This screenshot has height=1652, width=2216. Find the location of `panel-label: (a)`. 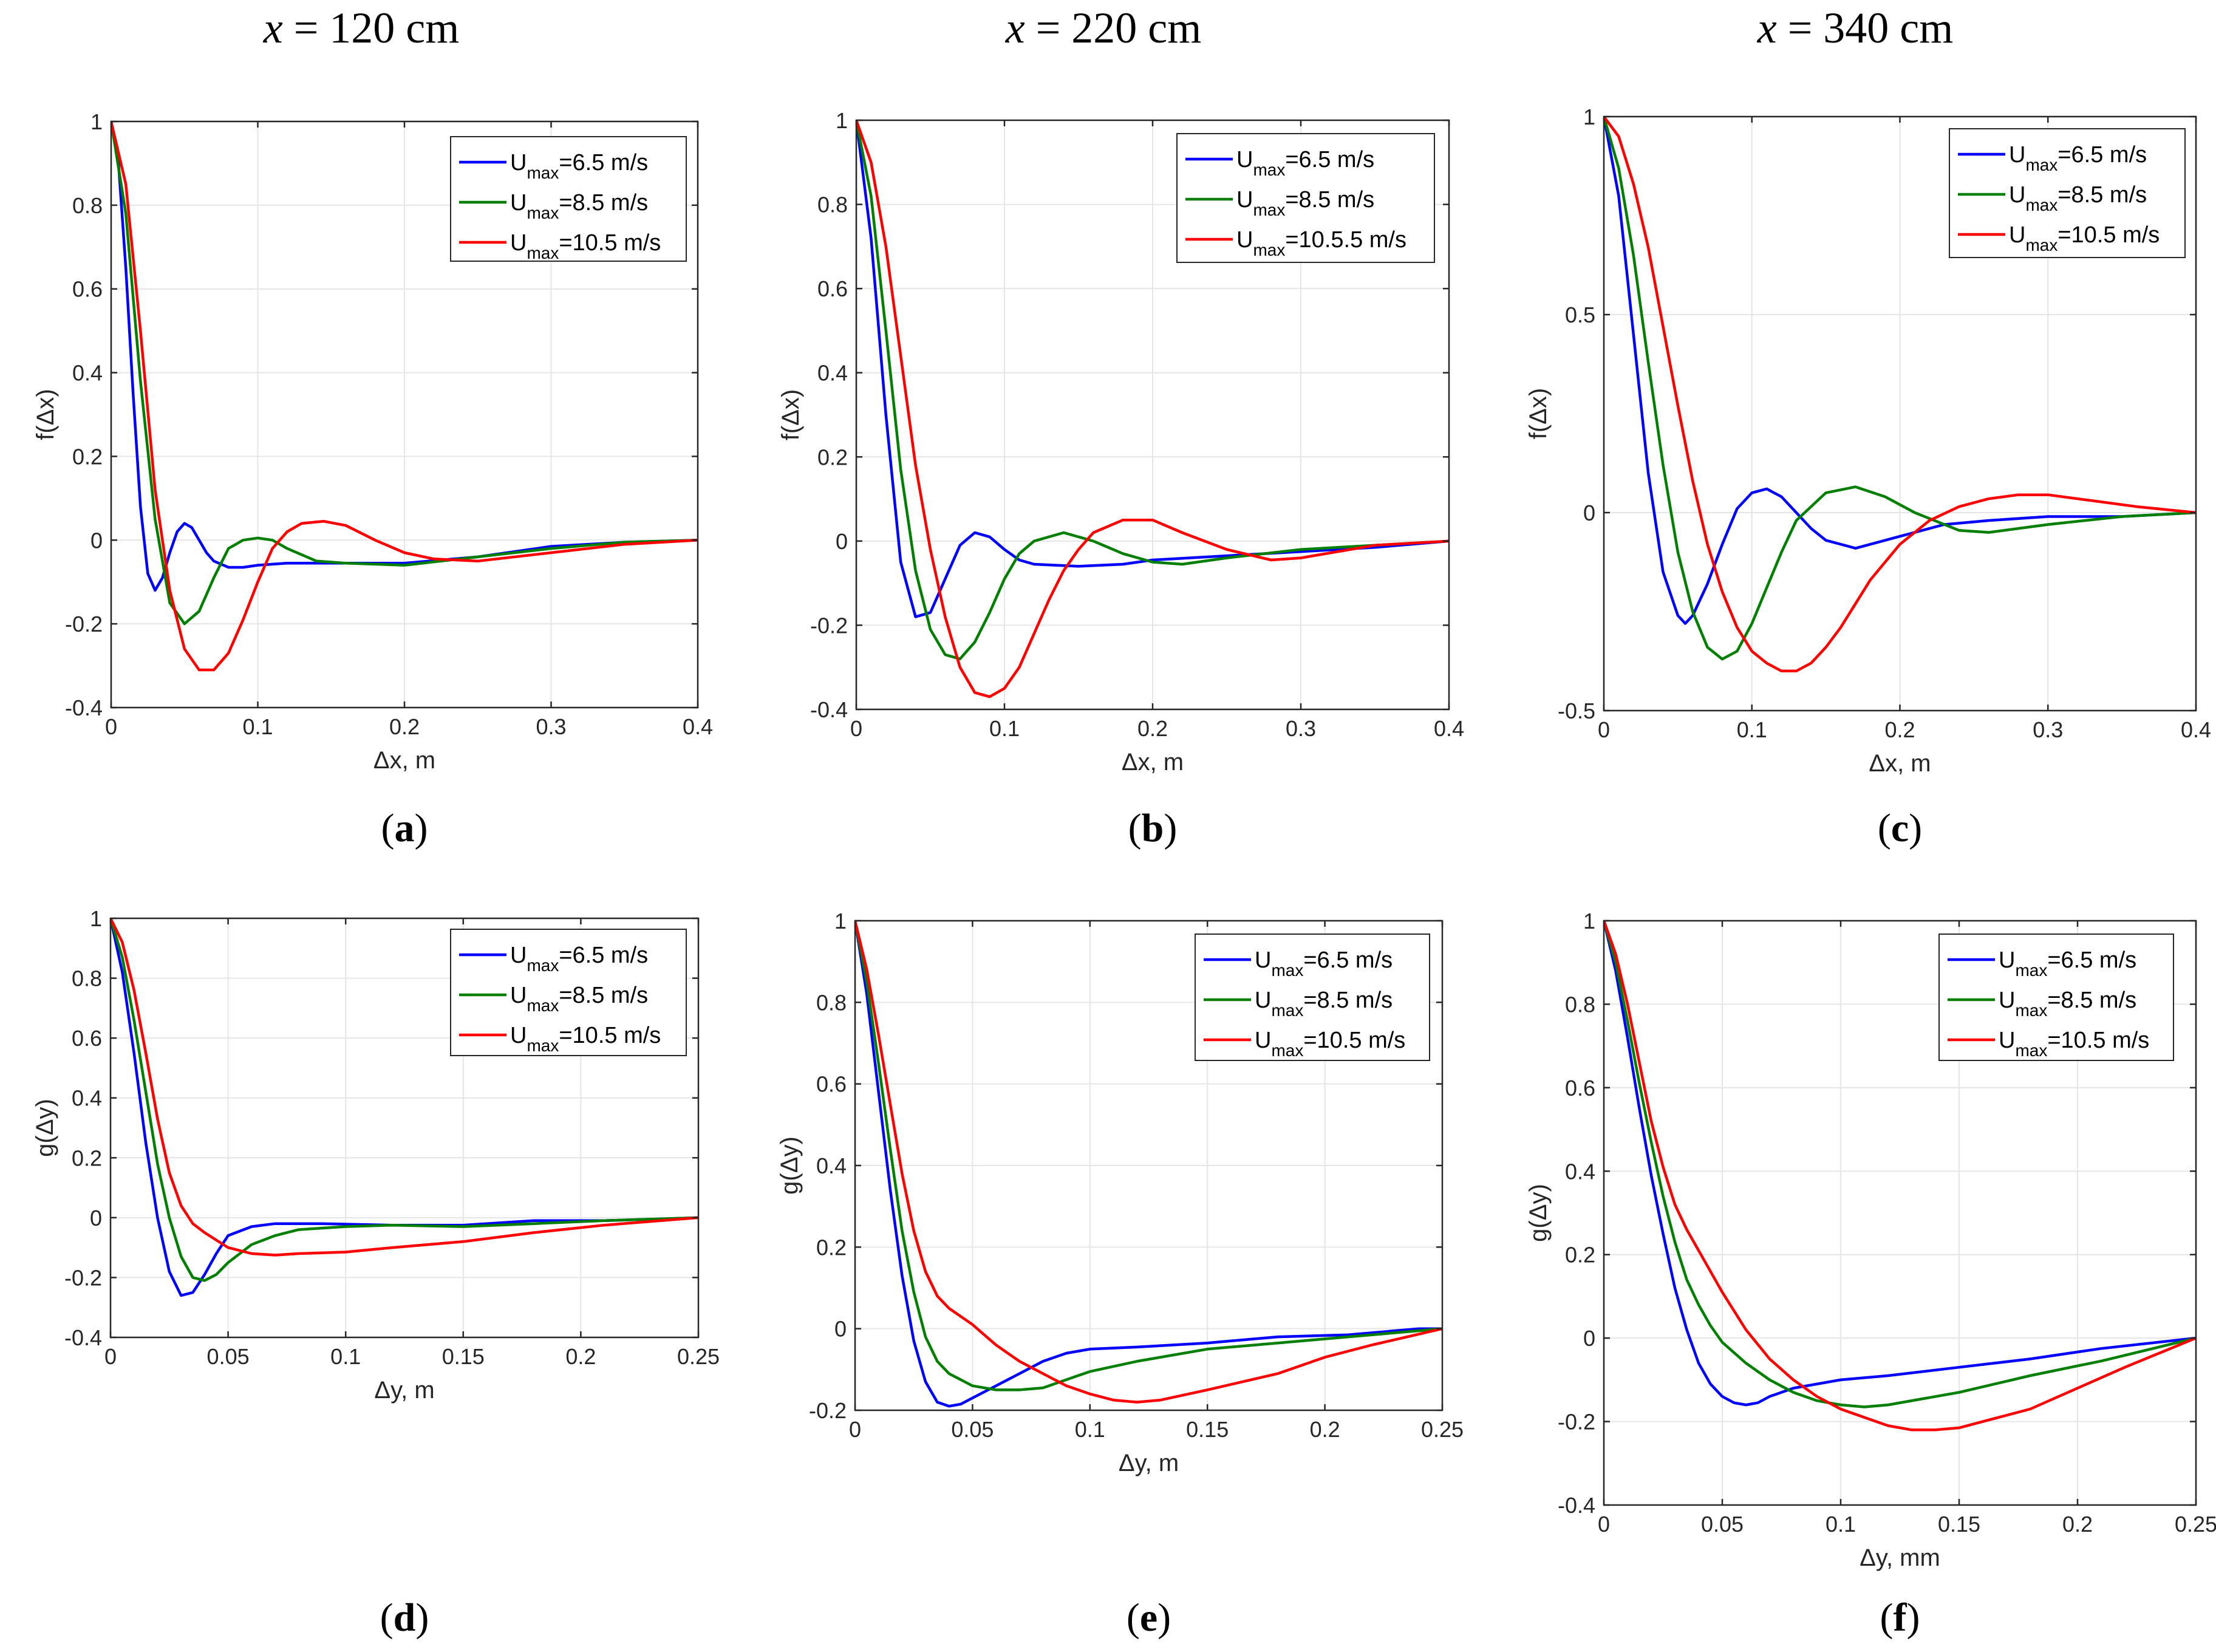

panel-label: (a) is located at coordinates (405, 828).